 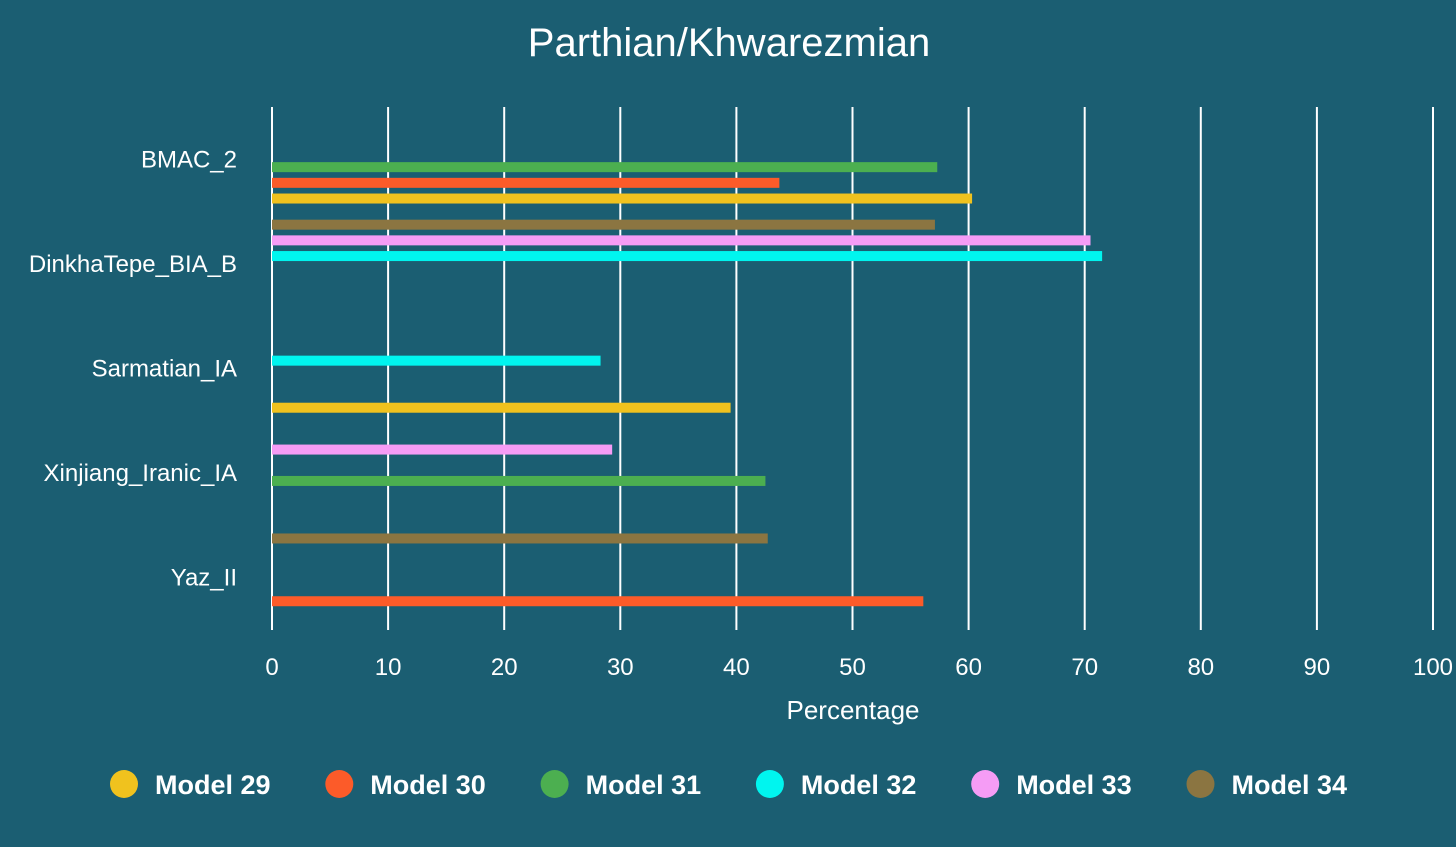 What do you see at coordinates (853, 710) in the screenshot?
I see `x-axis-title: Percentage` at bounding box center [853, 710].